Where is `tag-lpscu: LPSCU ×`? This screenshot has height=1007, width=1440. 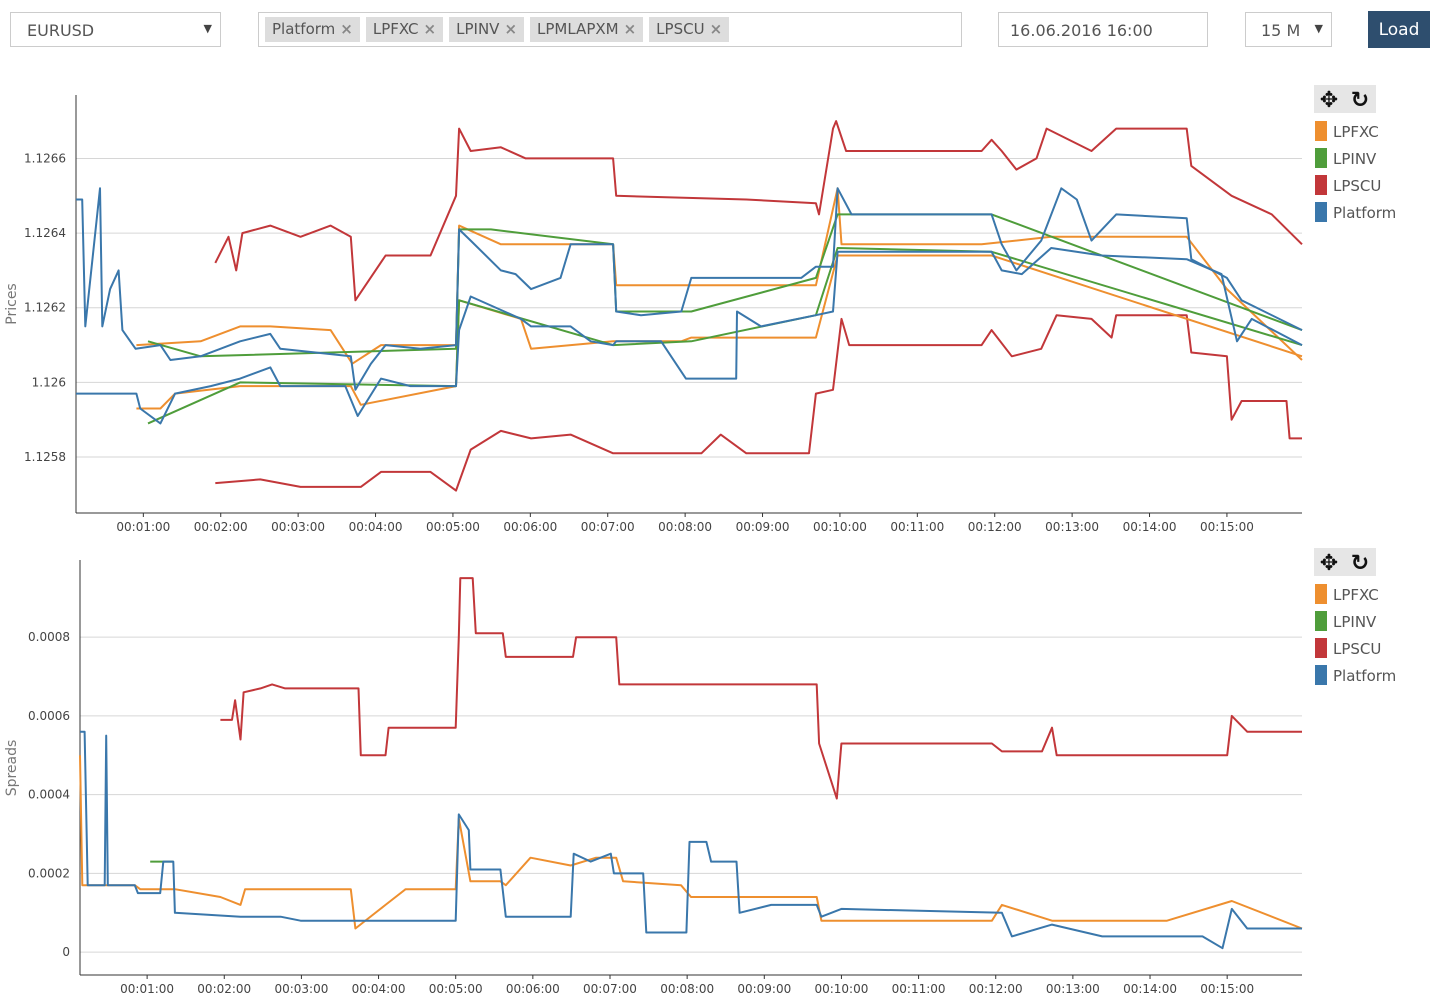
tag-lpscu: LPSCU × is located at coordinates (689, 29).